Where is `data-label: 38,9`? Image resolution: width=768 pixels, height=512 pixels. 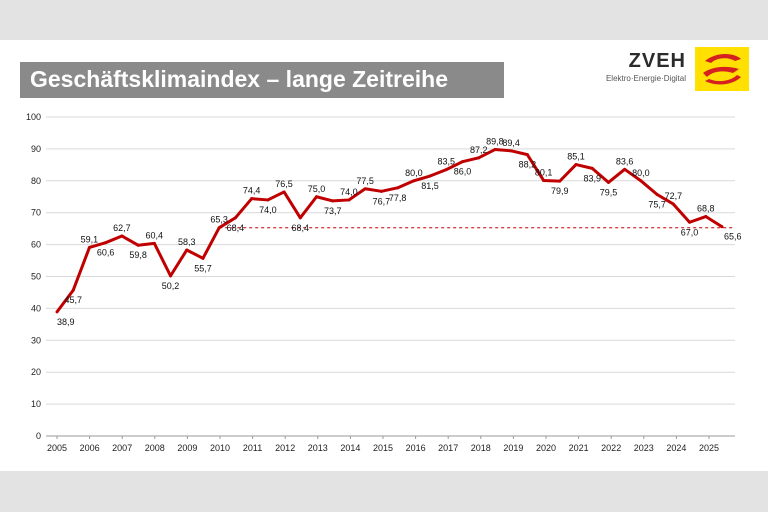 data-label: 38,9 is located at coordinates (66, 322).